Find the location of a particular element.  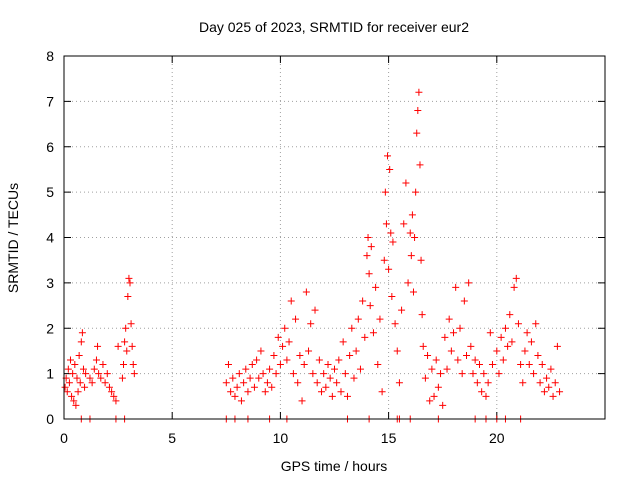

y-tick-label: 0 is located at coordinates (50, 419).